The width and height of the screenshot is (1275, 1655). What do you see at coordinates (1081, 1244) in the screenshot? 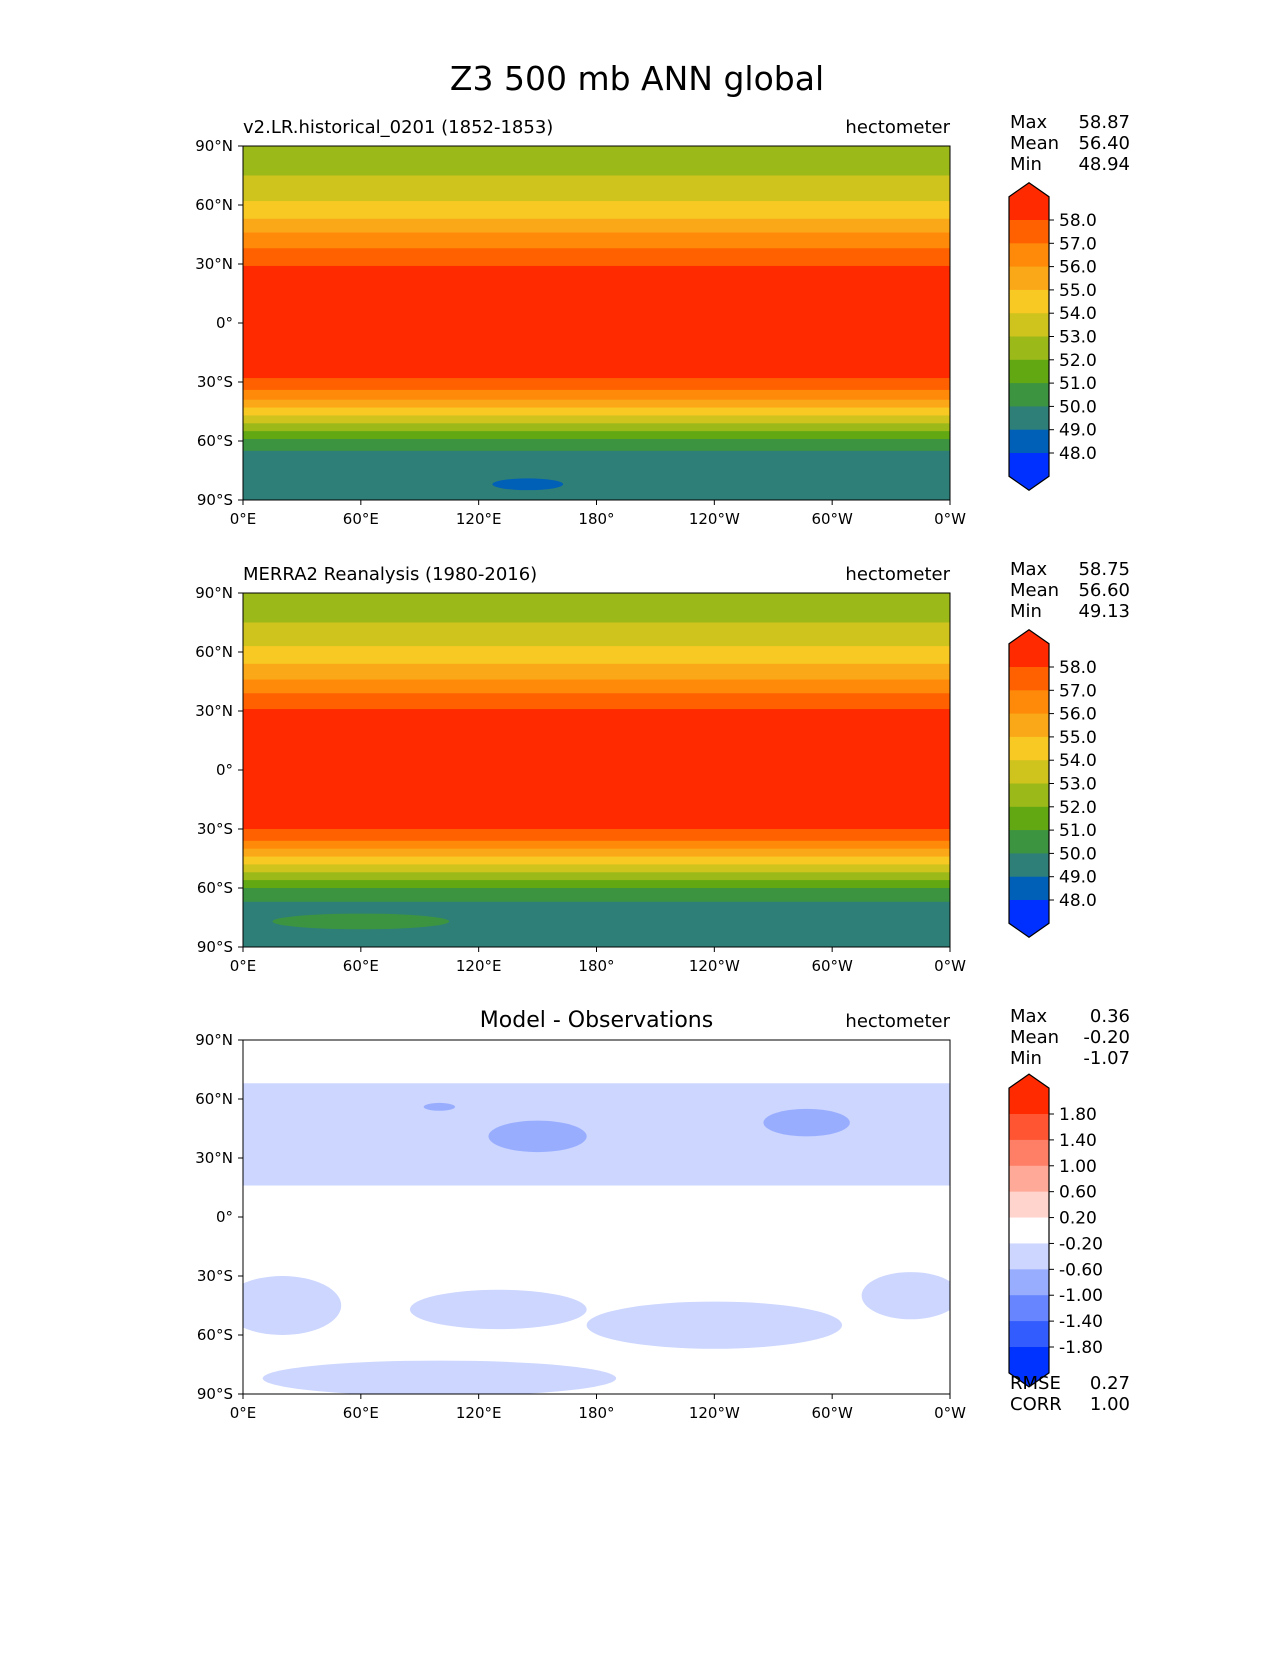
I see `colorbar-tick-label: -0.20` at bounding box center [1081, 1244].